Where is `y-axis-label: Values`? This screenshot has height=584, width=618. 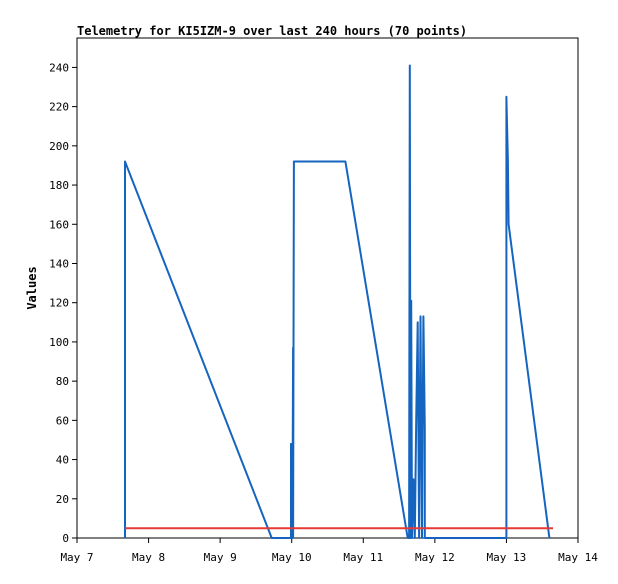 y-axis-label: Values is located at coordinates (32, 287).